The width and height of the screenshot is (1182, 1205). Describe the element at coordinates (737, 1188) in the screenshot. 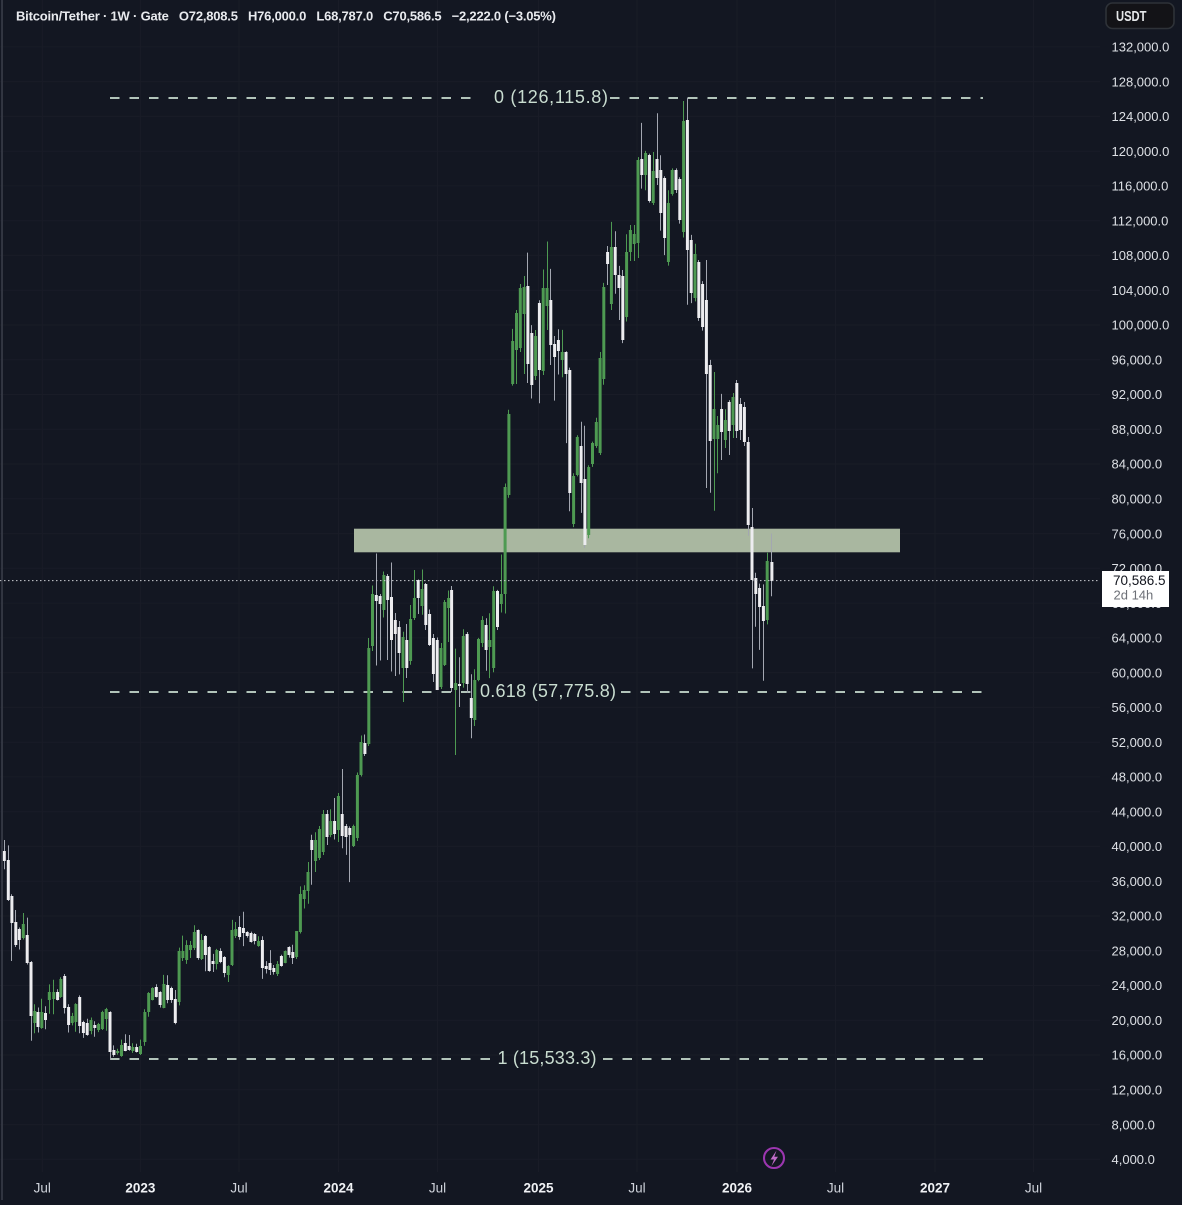

I see `svg-text: 2026` at that location.